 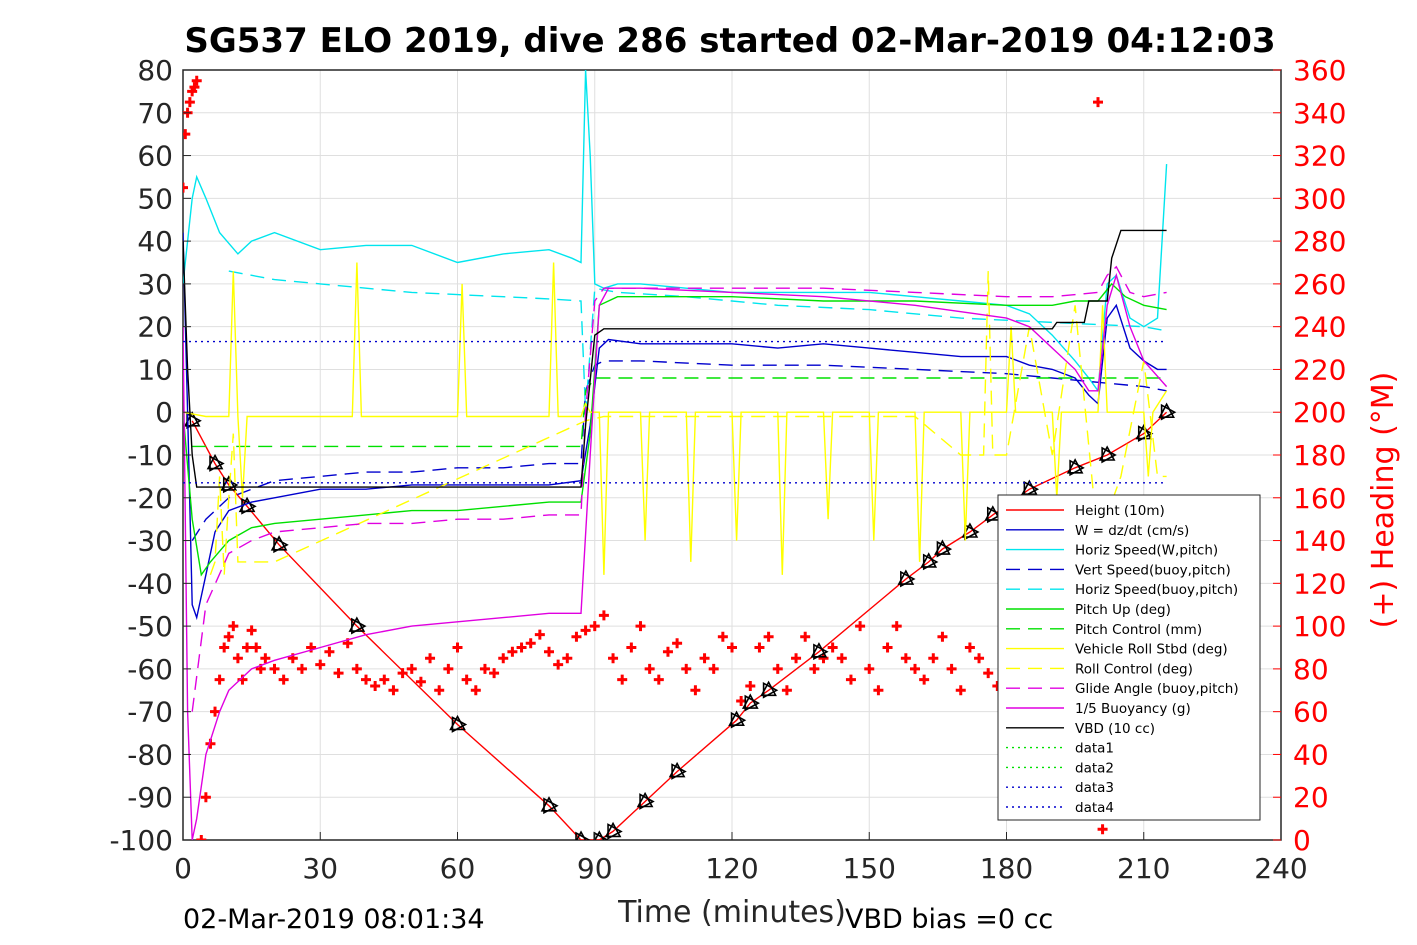 What do you see at coordinates (1319, 455) in the screenshot?
I see `right-tick-label: 180` at bounding box center [1319, 455].